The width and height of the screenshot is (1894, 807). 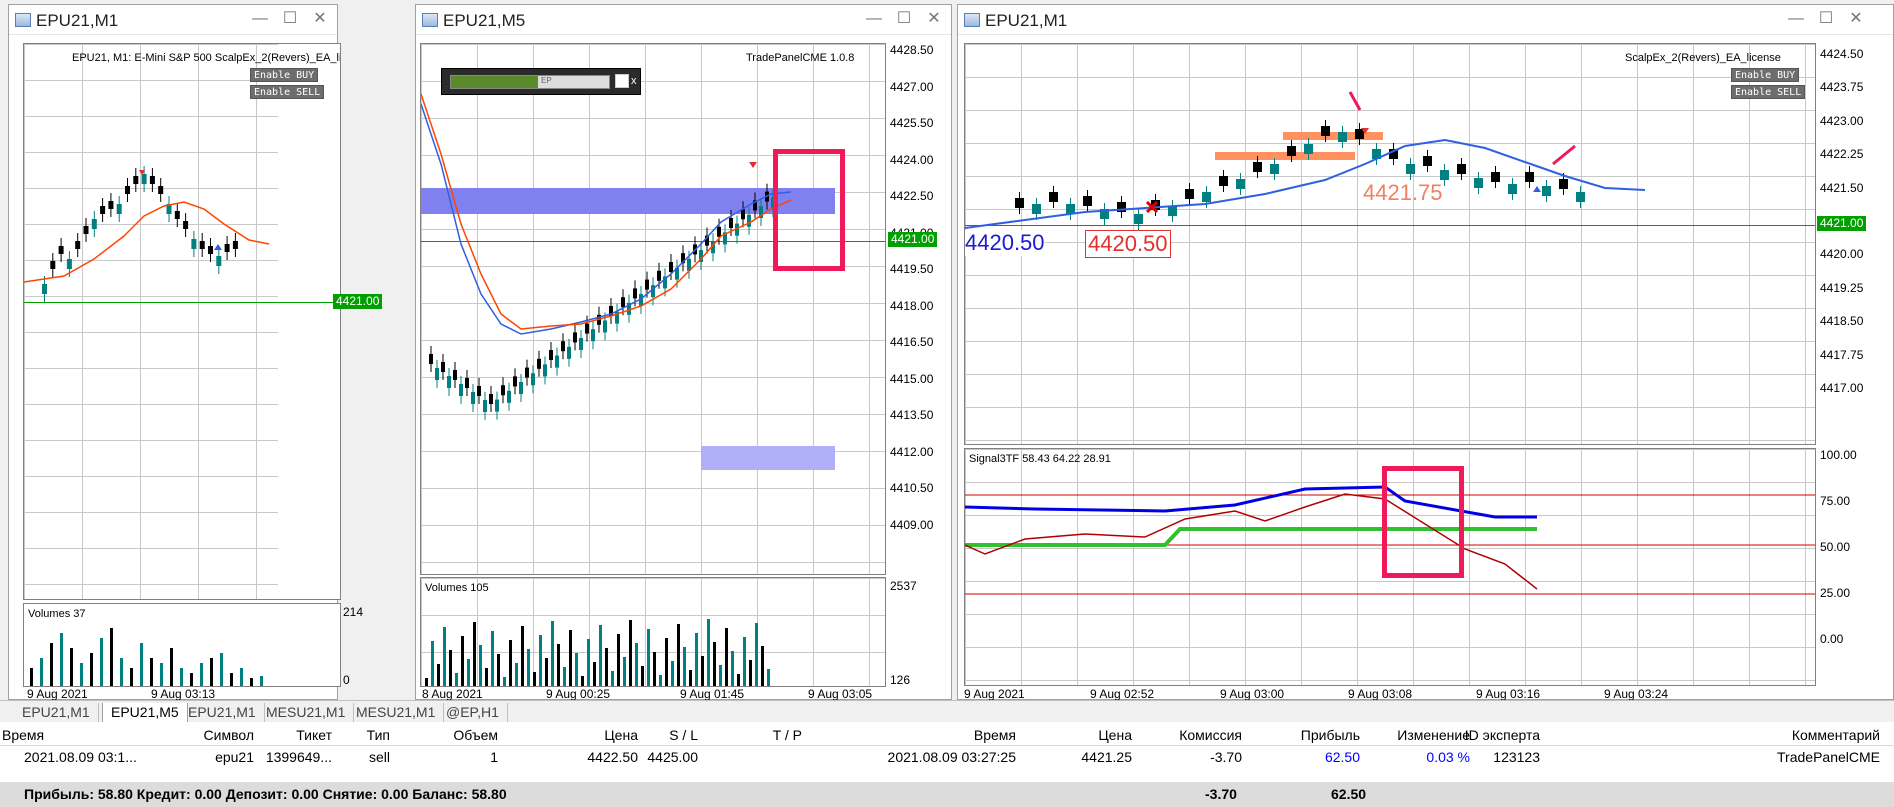 I want to click on chart-window-icon, so click(x=430, y=20).